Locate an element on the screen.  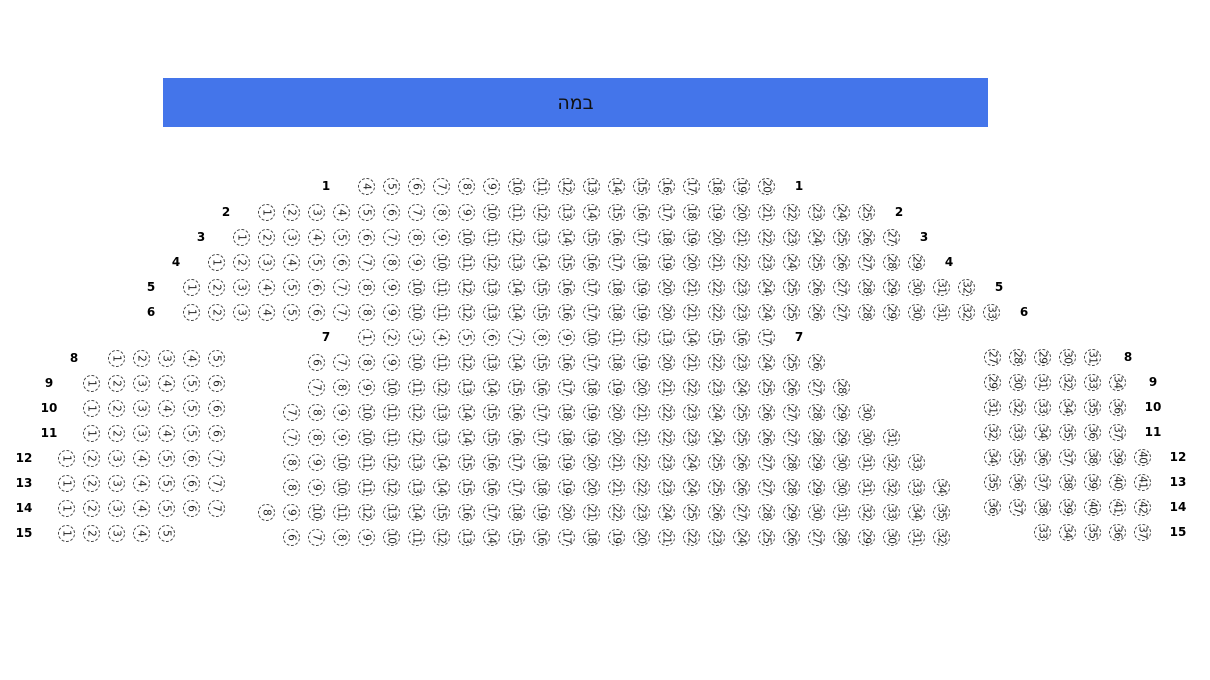
seat-row-9-5: 5 is located at coordinates (191, 383).